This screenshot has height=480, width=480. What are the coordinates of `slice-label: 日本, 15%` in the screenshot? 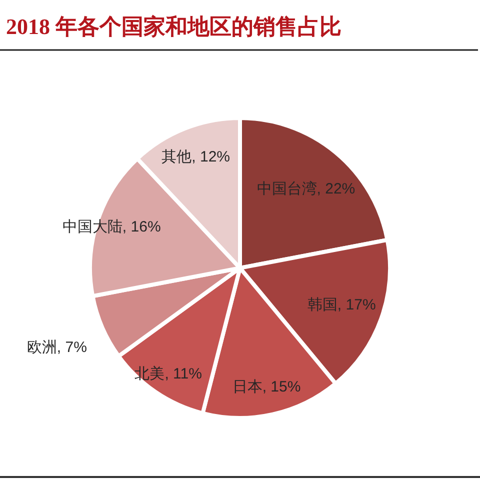 It's located at (266, 387).